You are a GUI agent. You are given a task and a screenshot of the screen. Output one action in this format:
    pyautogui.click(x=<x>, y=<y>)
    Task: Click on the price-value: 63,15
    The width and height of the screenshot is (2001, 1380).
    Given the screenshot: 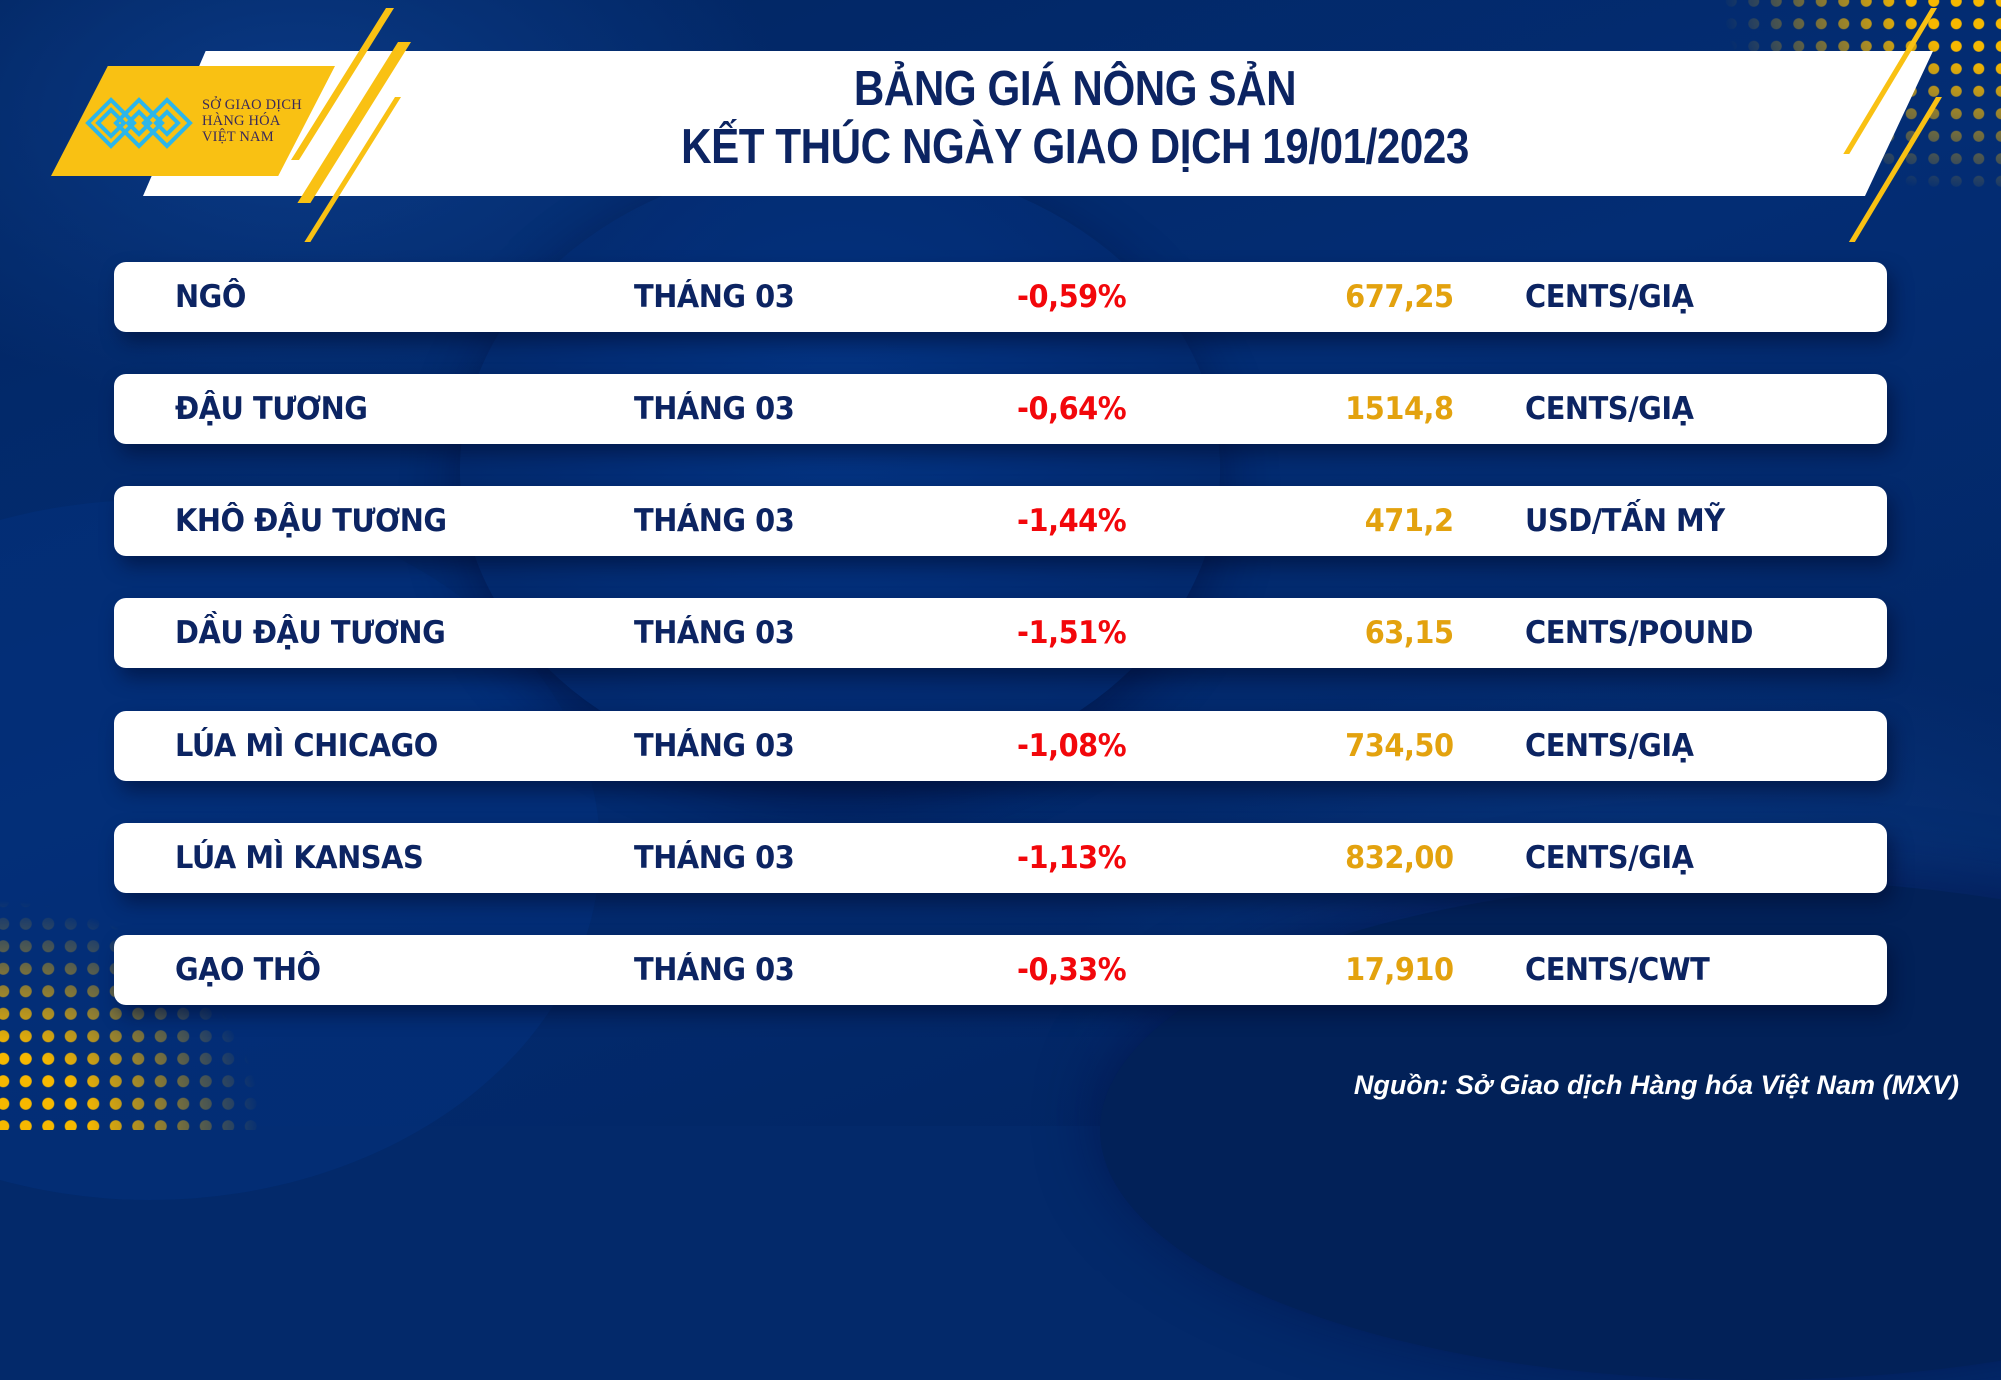 What is the action you would take?
    pyautogui.click(x=1409, y=633)
    